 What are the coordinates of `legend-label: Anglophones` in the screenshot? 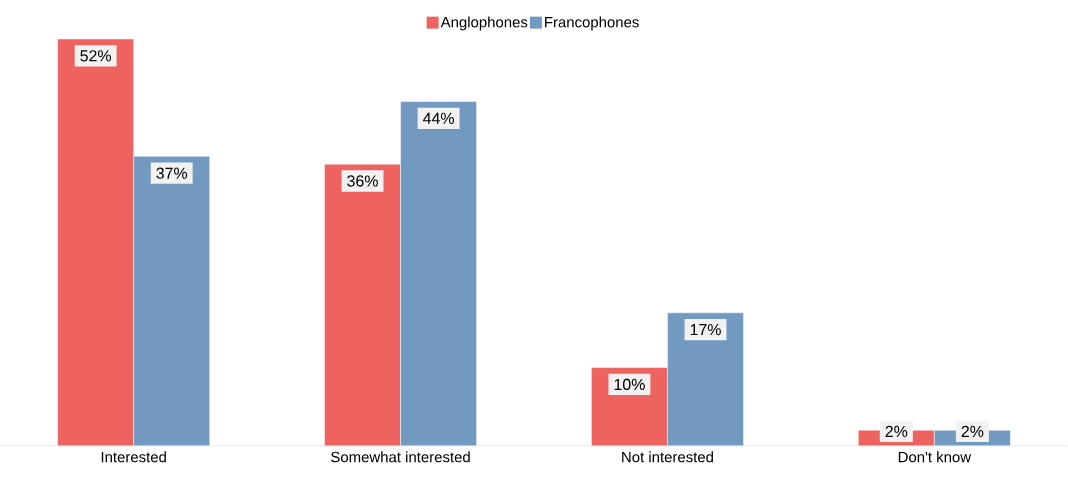 It's located at (484, 23).